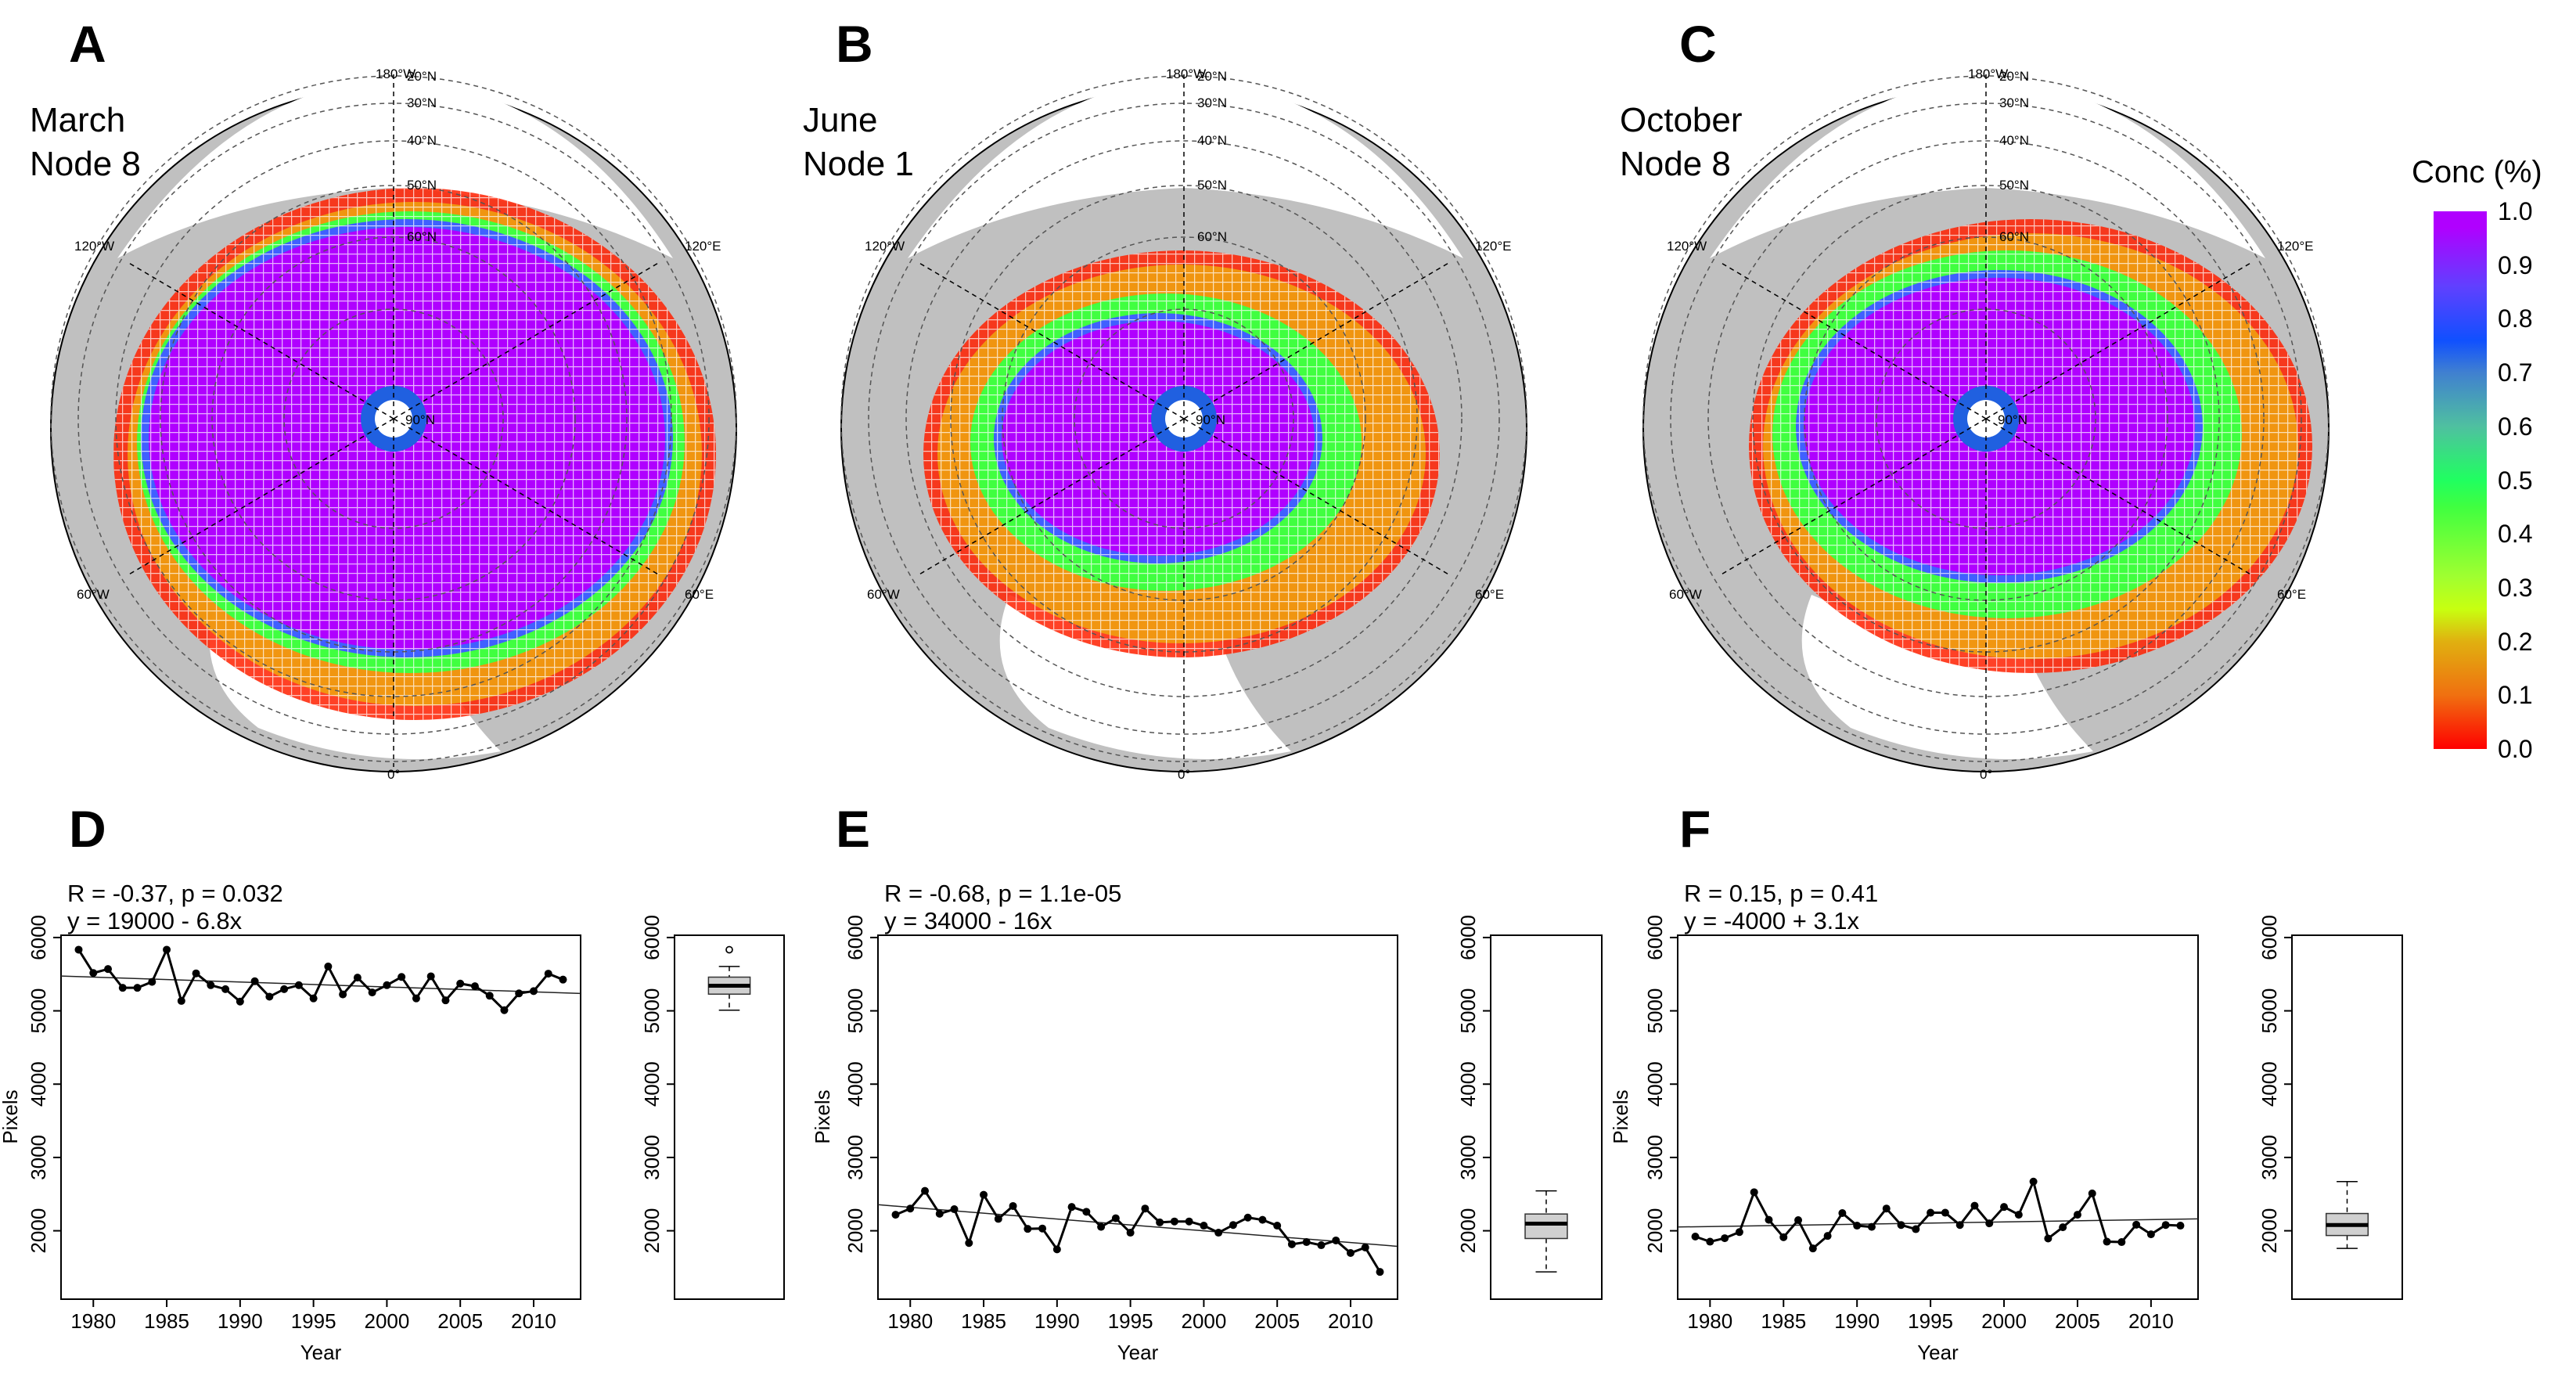  What do you see at coordinates (2515, 318) in the screenshot?
I see `colorbar-tick-label: 0.8` at bounding box center [2515, 318].